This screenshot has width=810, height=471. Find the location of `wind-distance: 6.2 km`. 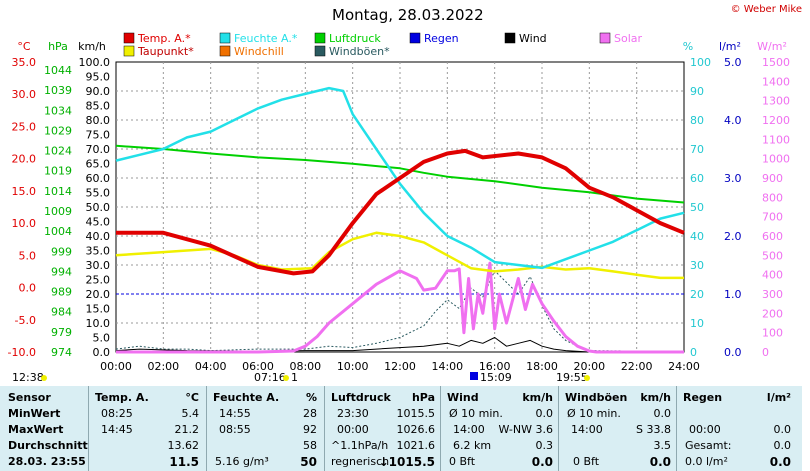

wind-distance: 6.2 km is located at coordinates (472, 445).